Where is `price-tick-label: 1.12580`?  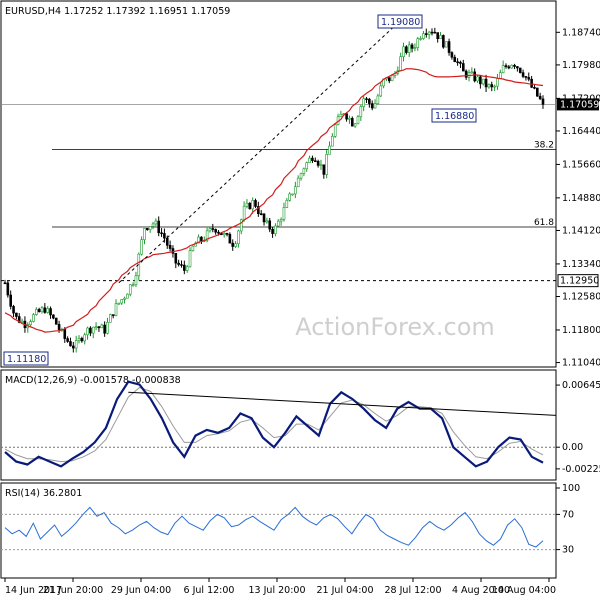
price-tick-label: 1.12580 is located at coordinates (581, 297).